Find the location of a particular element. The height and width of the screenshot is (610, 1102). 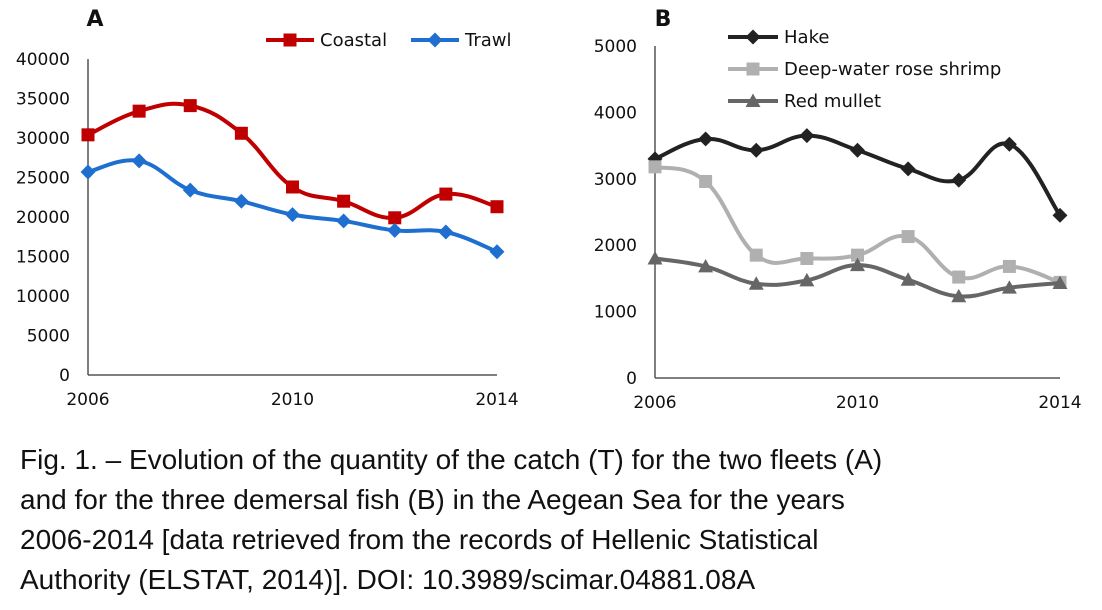

y-tick-label: 15000 is located at coordinates (43, 258).